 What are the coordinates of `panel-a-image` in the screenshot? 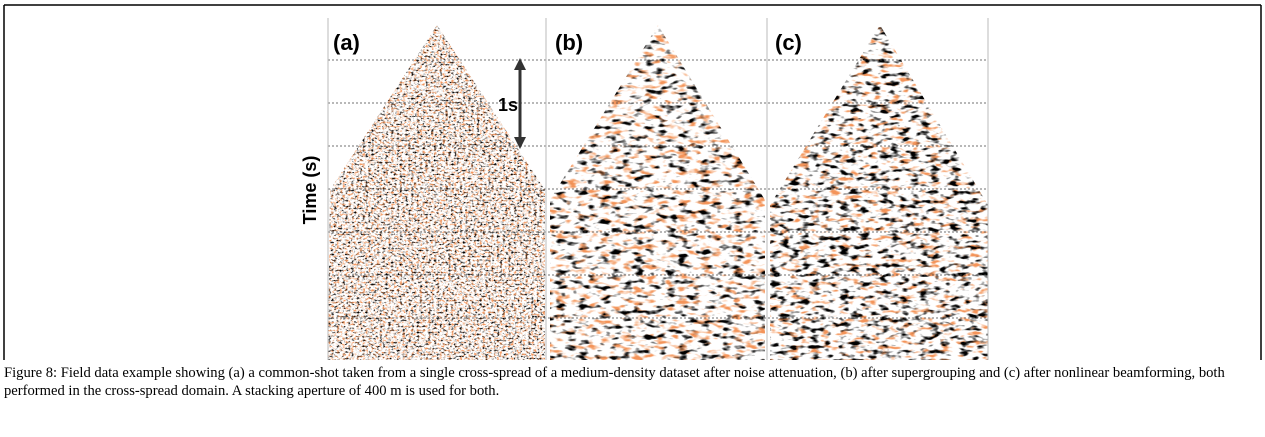 It's located at (436, 192).